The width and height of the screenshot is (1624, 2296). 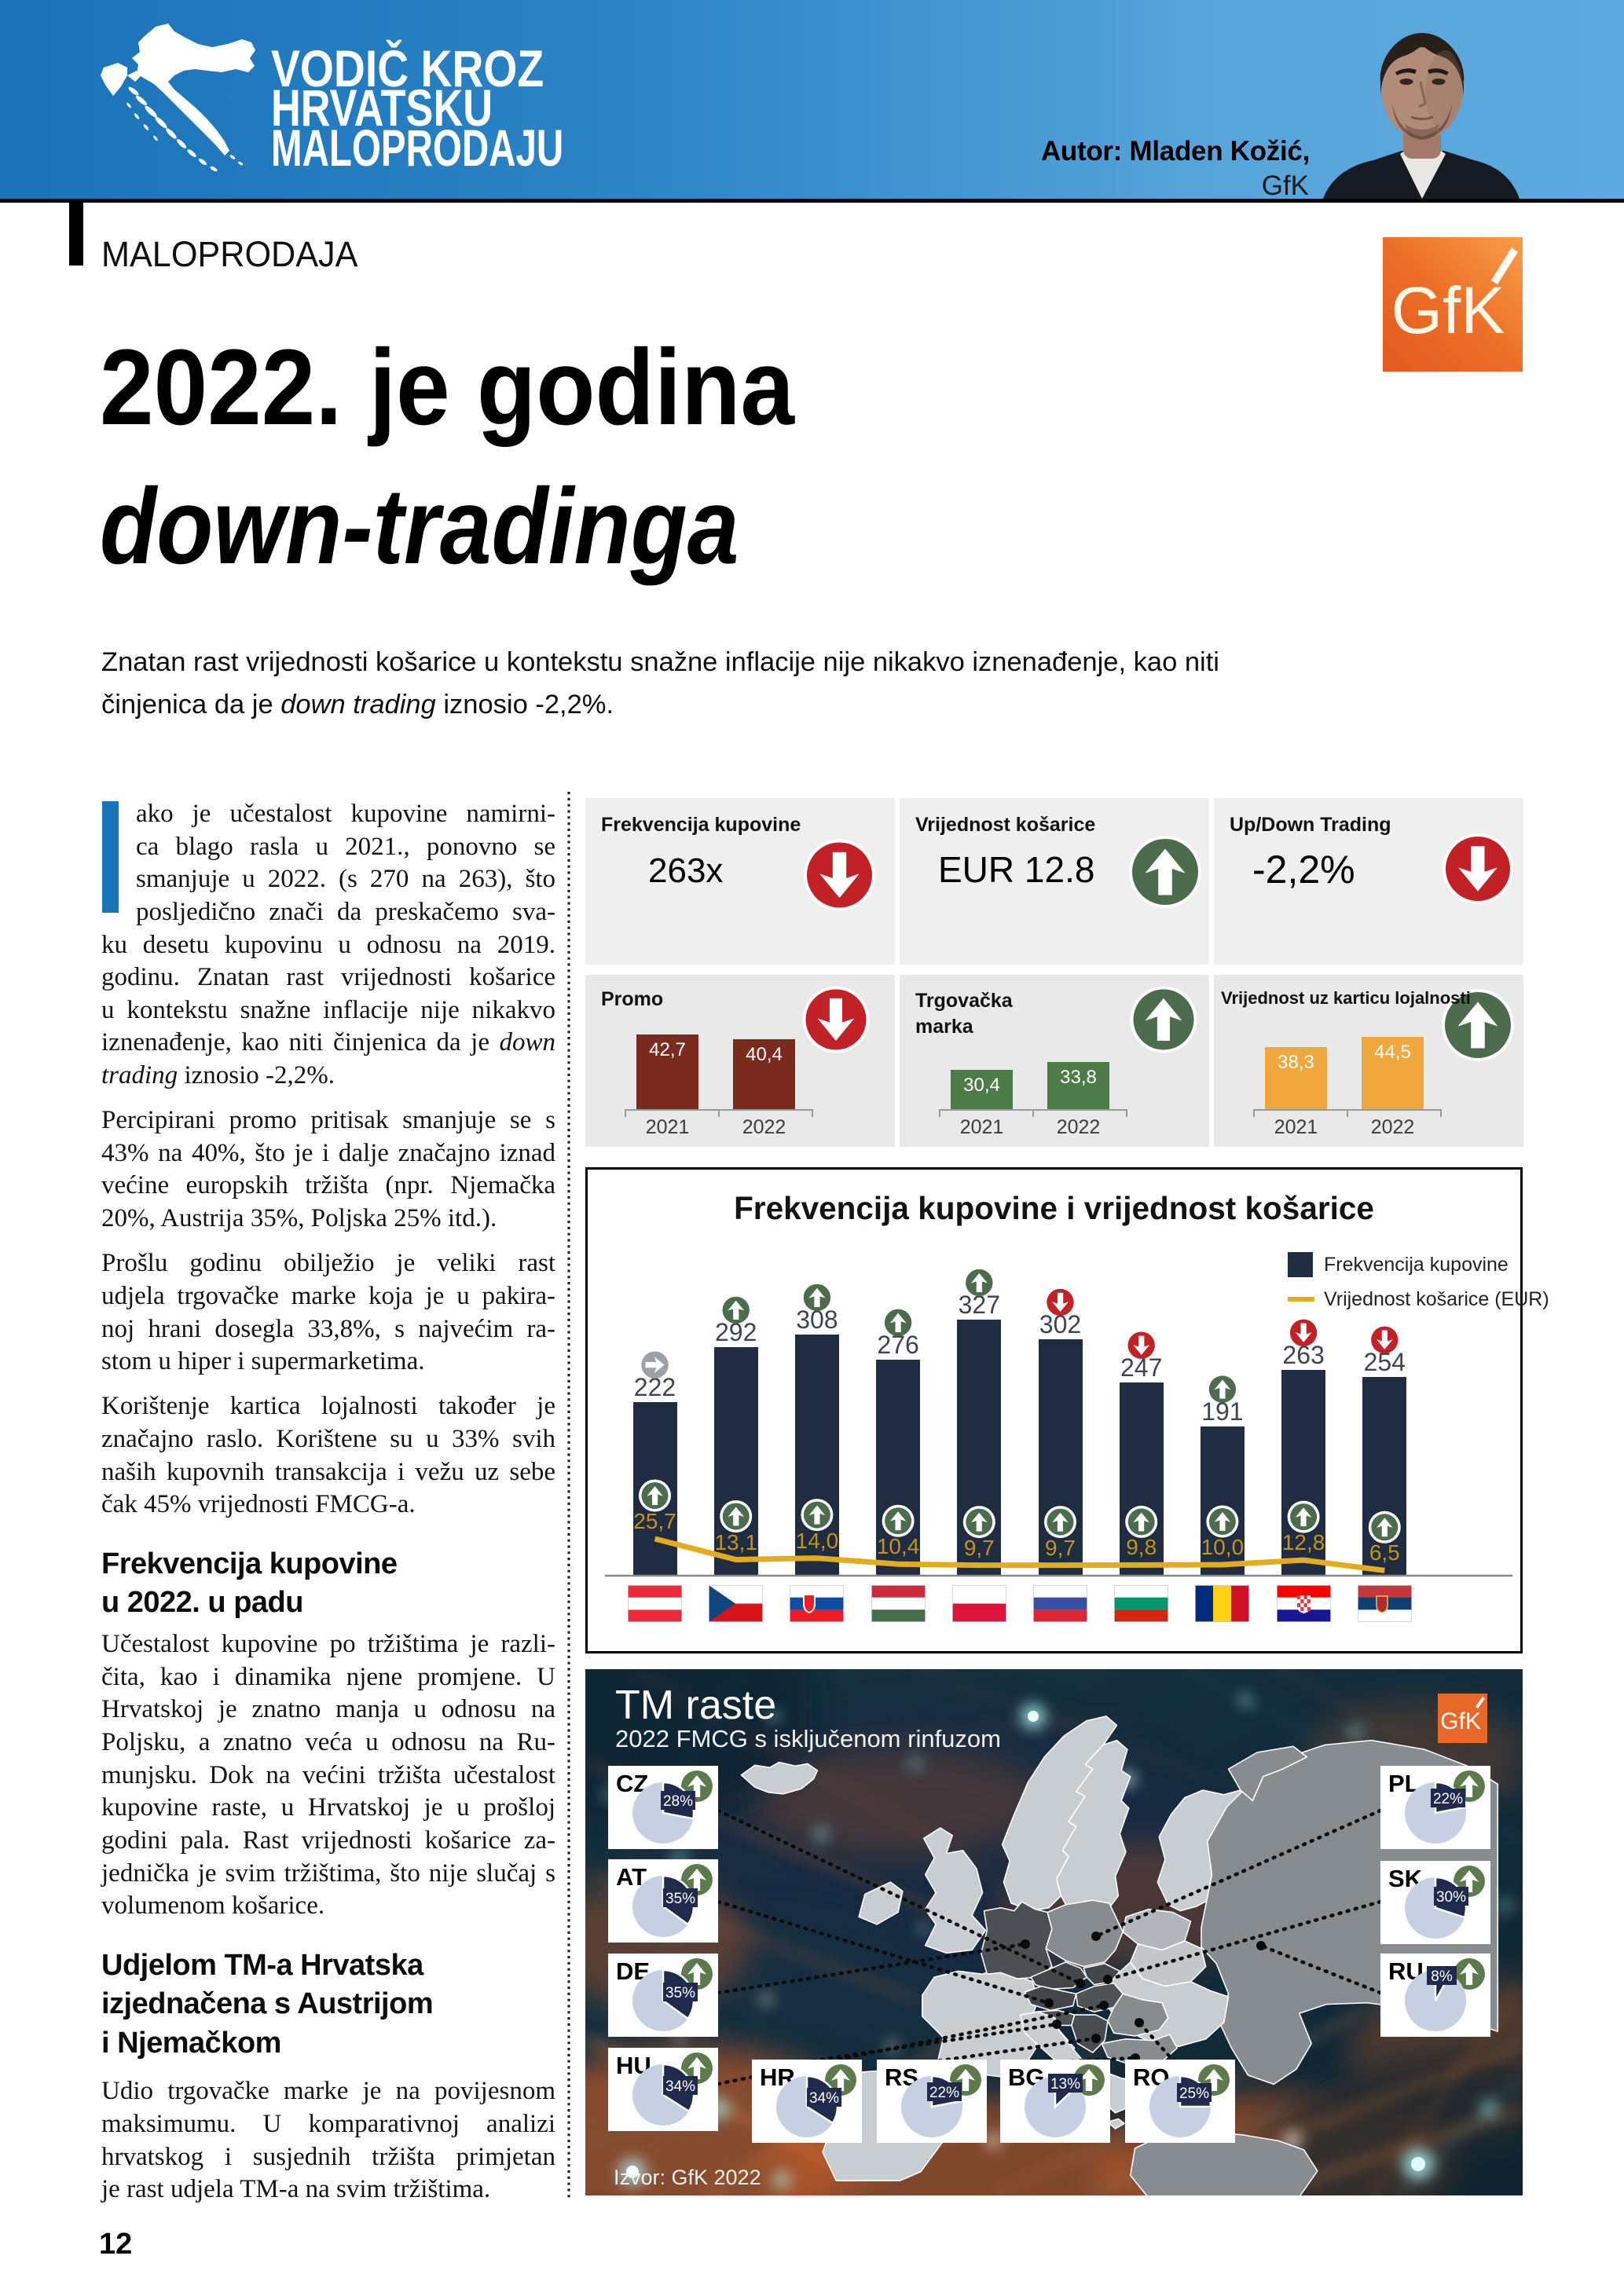 I want to click on svg-text: 28%, so click(x=678, y=1801).